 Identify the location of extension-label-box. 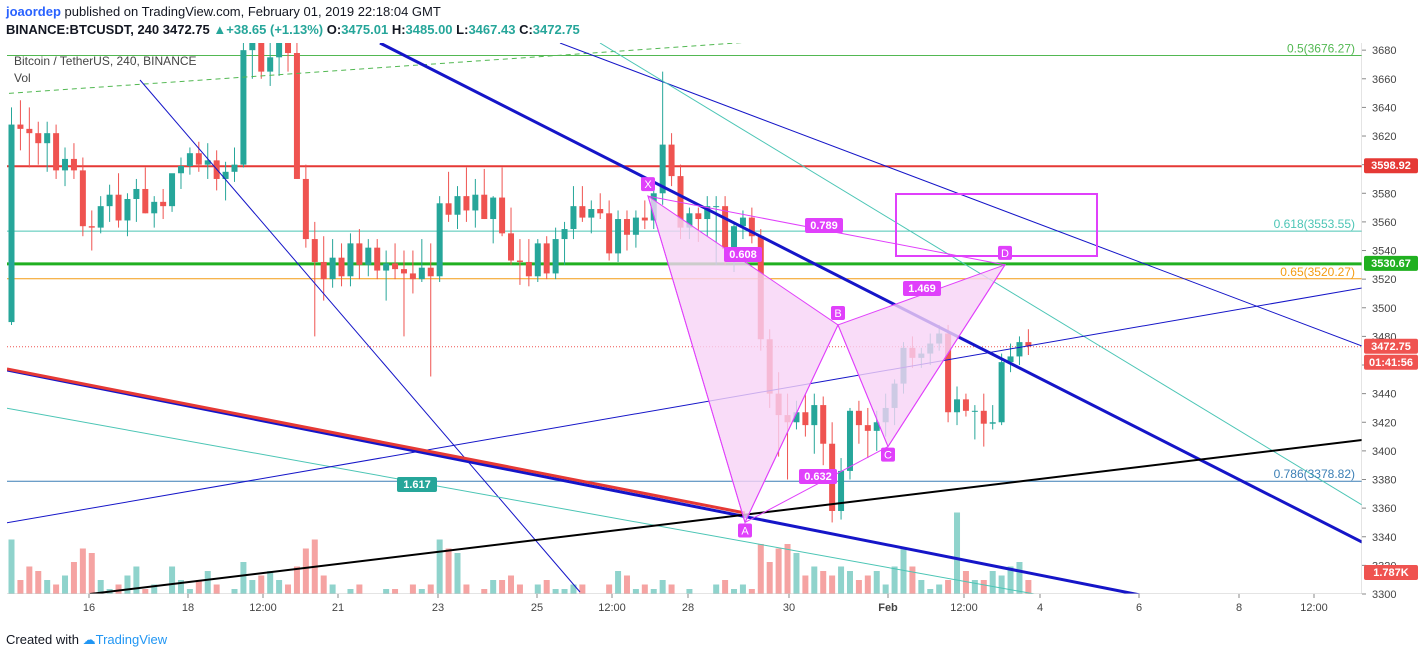
(417, 484).